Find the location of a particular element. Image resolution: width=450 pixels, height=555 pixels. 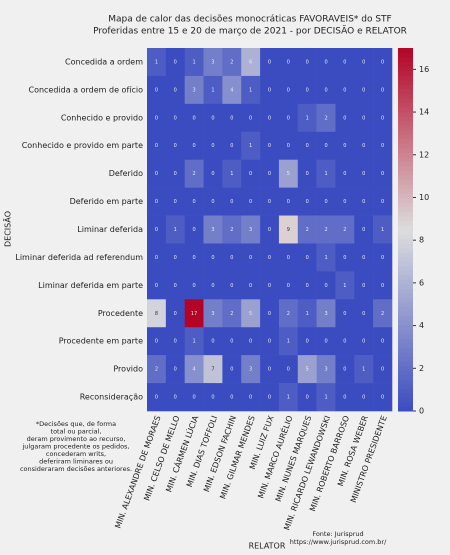

cell-label: 4 is located at coordinates (231, 90).